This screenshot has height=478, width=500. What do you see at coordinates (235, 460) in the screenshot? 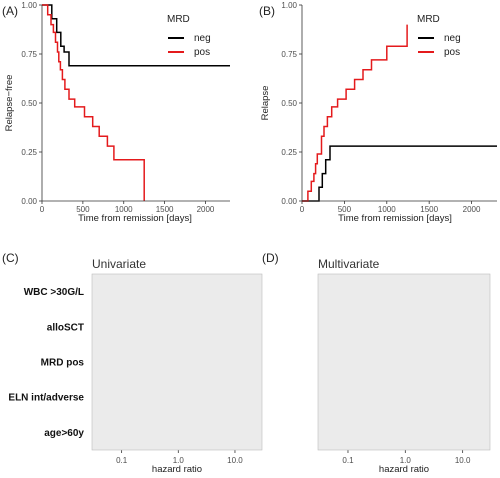
I see `panel-c-x-tick-label: 10.0` at bounding box center [235, 460].